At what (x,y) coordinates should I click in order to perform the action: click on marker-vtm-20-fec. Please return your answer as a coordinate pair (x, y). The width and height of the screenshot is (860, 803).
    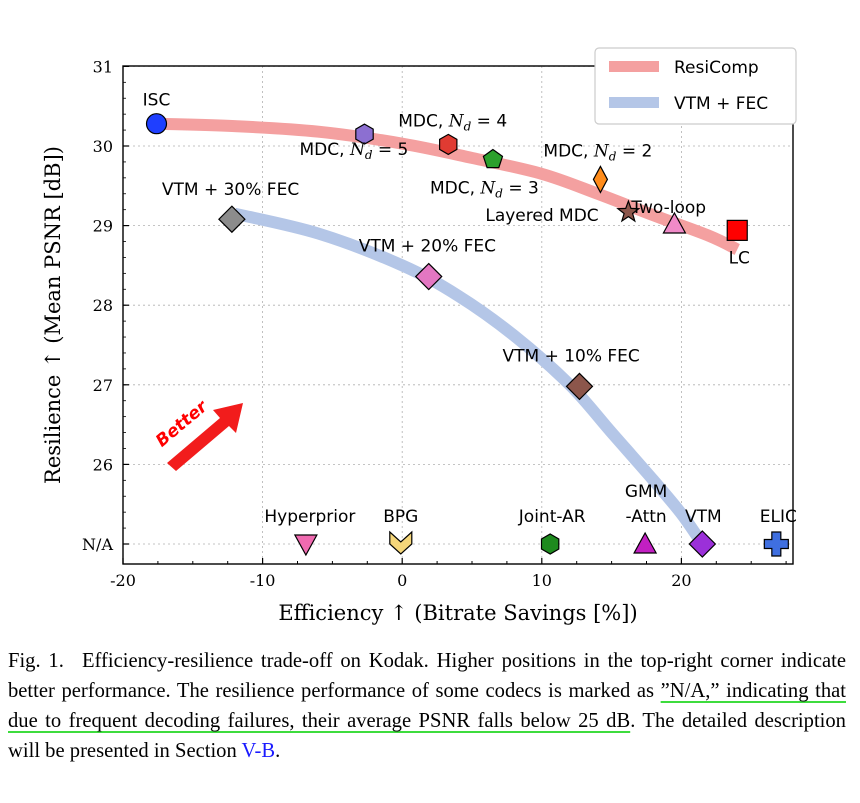
    Looking at the image, I should click on (428, 276).